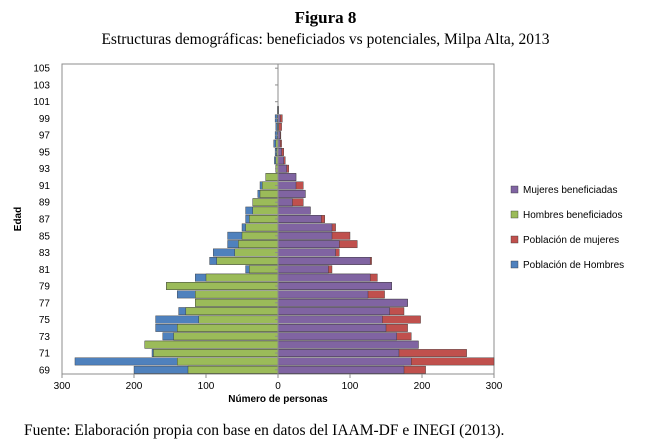 This screenshot has height=446, width=651. I want to click on y-tick-label-75: 75, so click(45, 320).